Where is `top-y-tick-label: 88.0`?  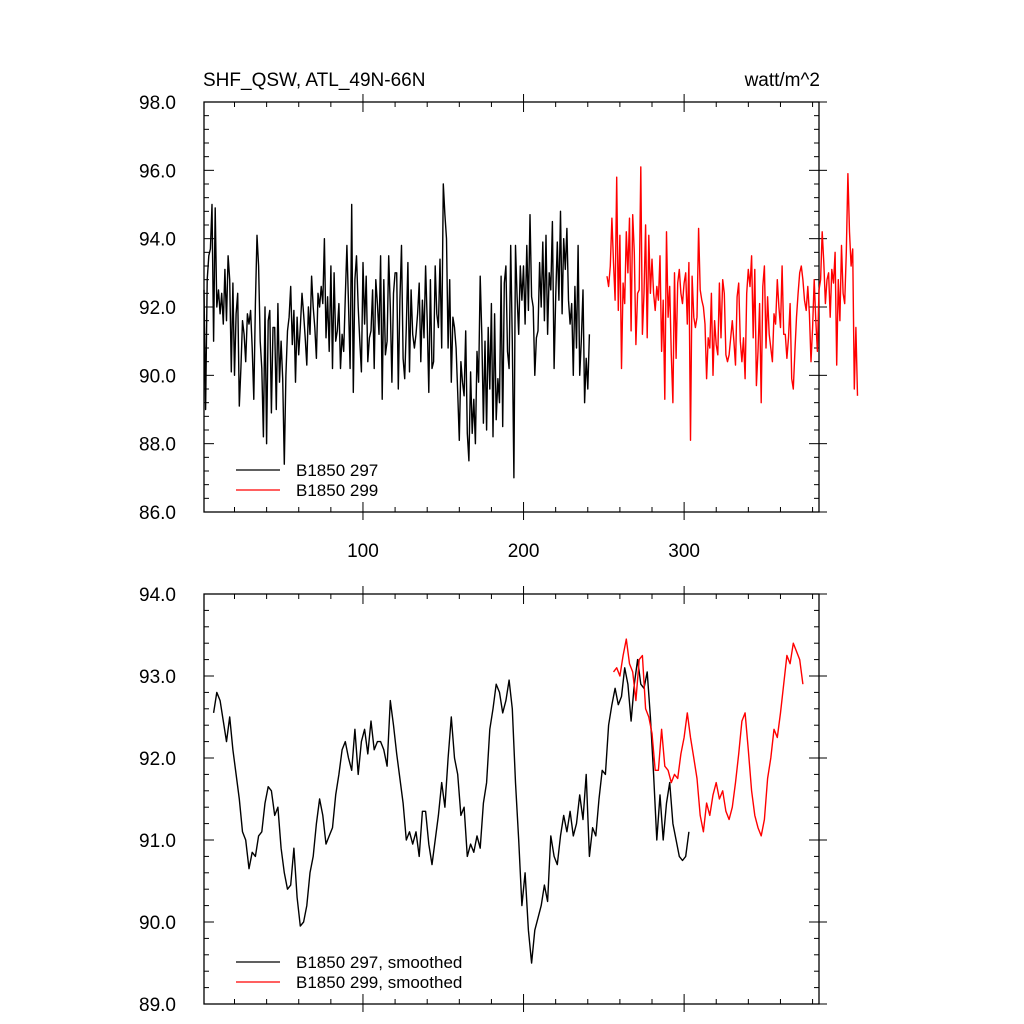
top-y-tick-label: 88.0 is located at coordinates (157, 445).